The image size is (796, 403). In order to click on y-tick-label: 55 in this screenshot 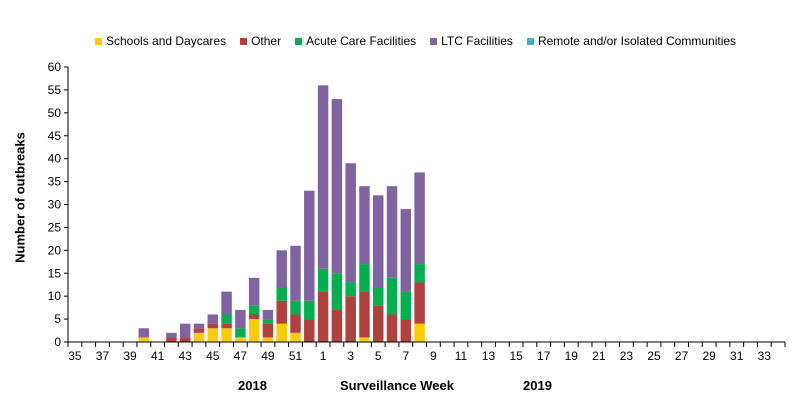, I will do `click(55, 90)`.